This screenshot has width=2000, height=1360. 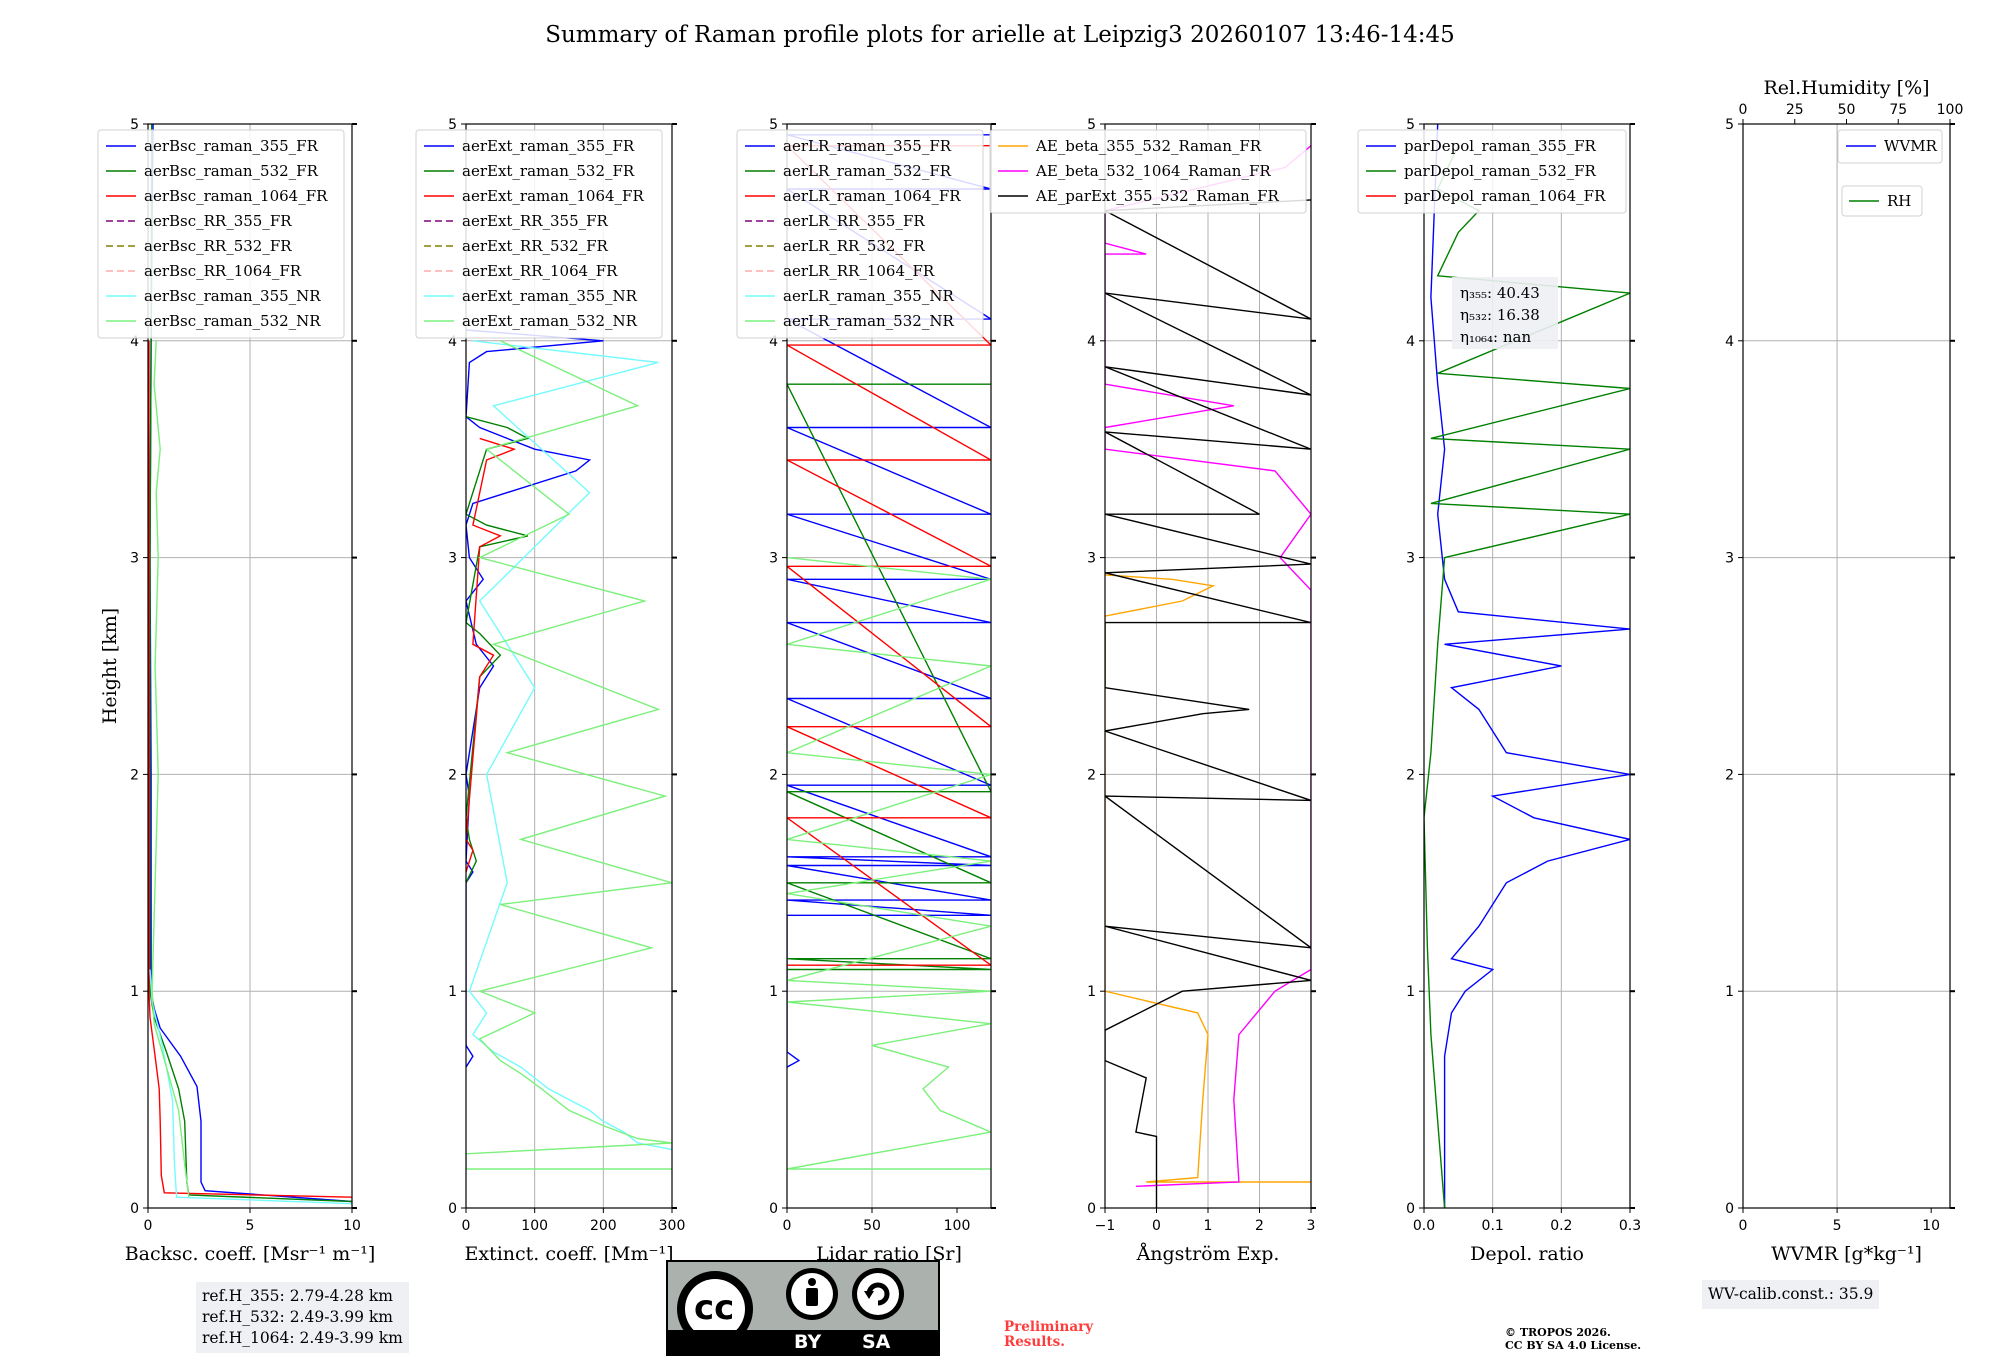 What do you see at coordinates (1410, 1209) in the screenshot?
I see `y-tick-label-depol: 0` at bounding box center [1410, 1209].